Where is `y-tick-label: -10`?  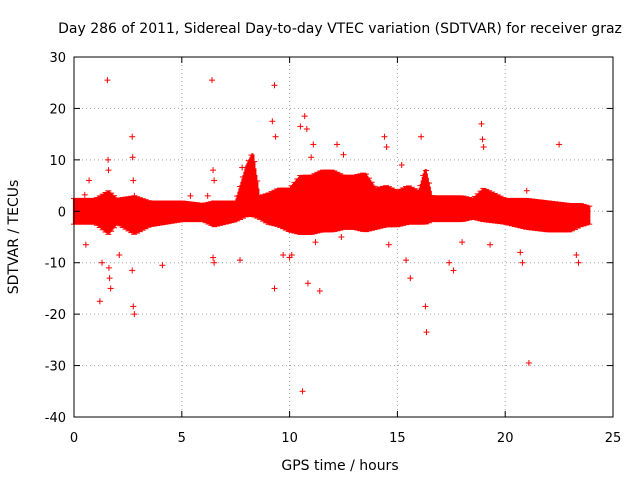 y-tick-label: -10 is located at coordinates (55, 264).